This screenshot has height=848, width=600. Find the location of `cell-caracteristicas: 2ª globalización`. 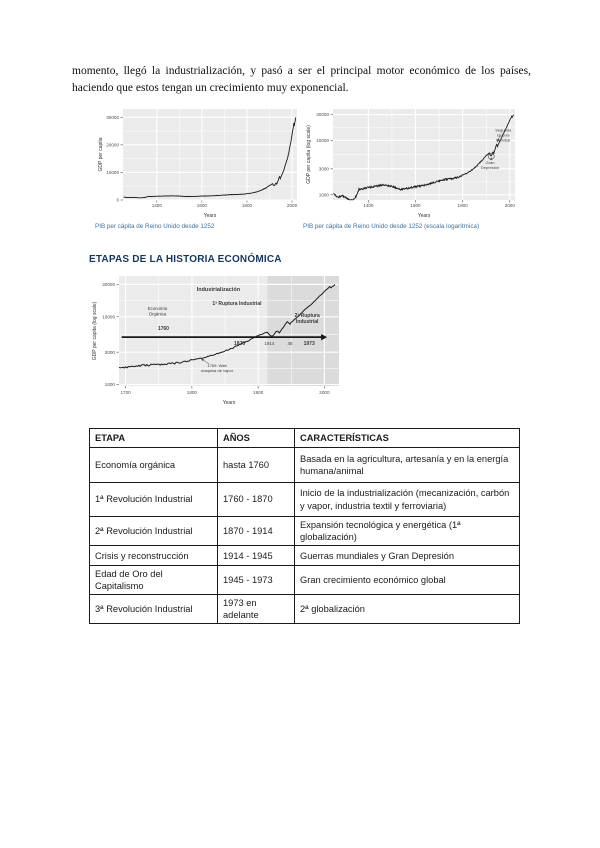

cell-caracteristicas: 2ª globalización is located at coordinates (407, 609).